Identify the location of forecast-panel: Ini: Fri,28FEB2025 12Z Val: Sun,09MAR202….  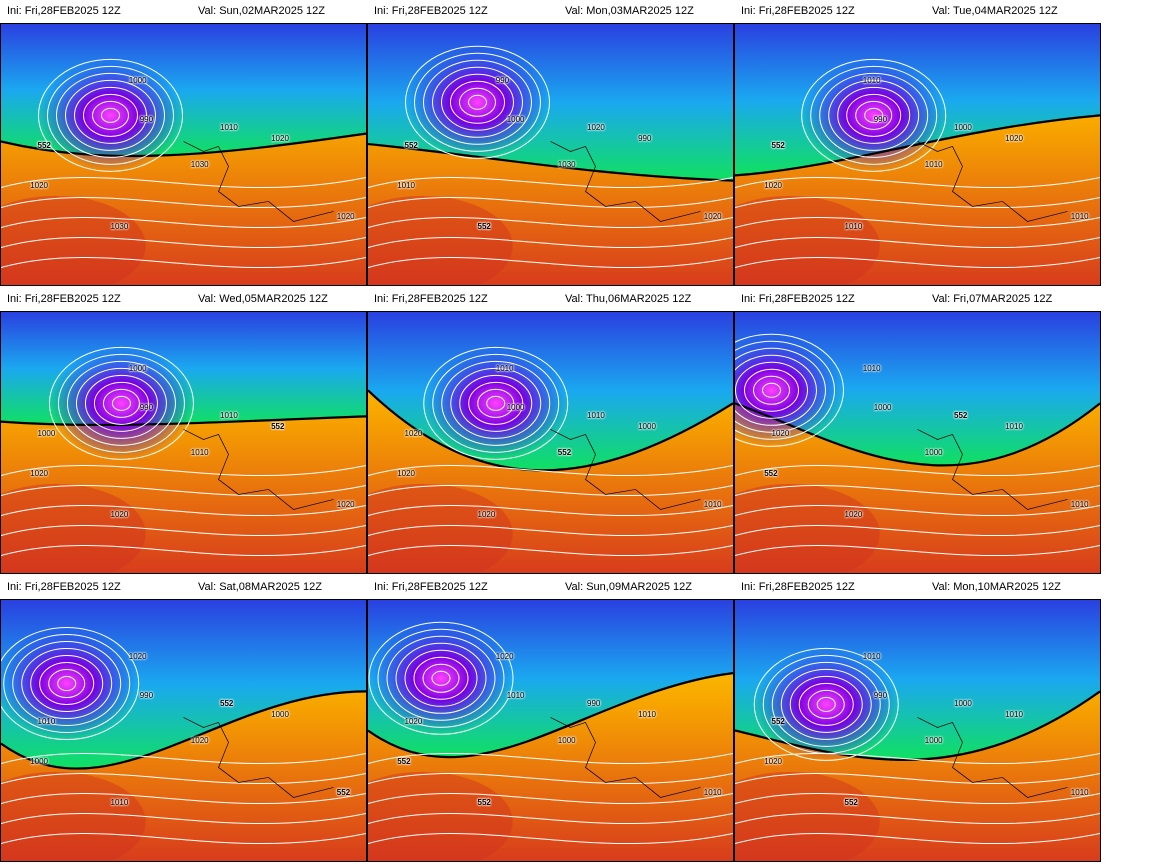
(550, 720).